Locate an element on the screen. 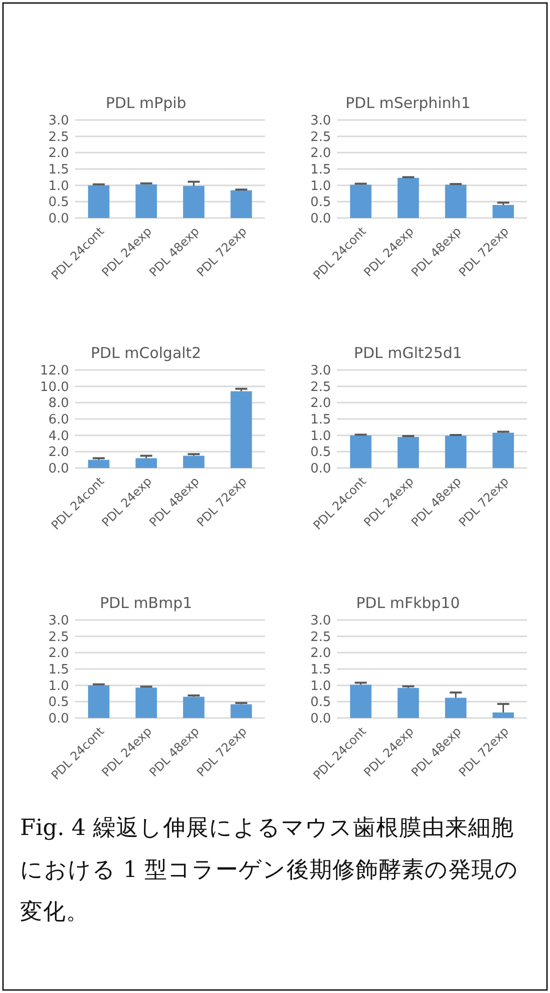 This screenshot has height=993, width=550. y-tick-label: 4.0 is located at coordinates (58, 436).